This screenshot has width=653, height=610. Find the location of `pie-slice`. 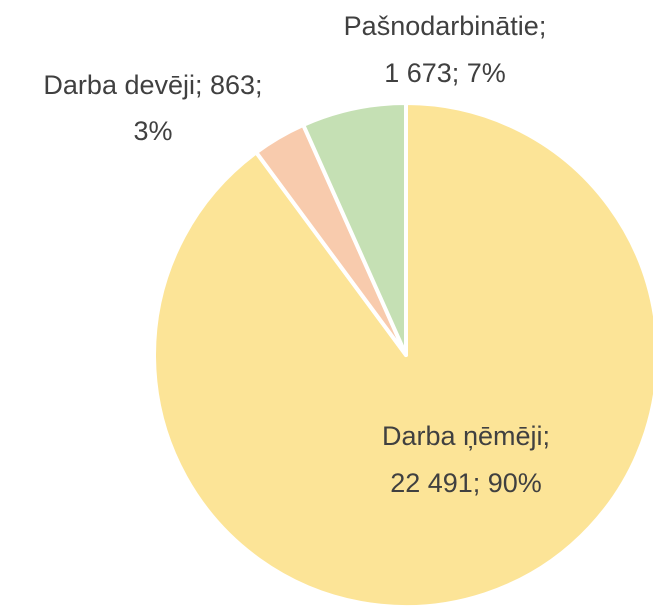

pie-slice is located at coordinates (354, 229).